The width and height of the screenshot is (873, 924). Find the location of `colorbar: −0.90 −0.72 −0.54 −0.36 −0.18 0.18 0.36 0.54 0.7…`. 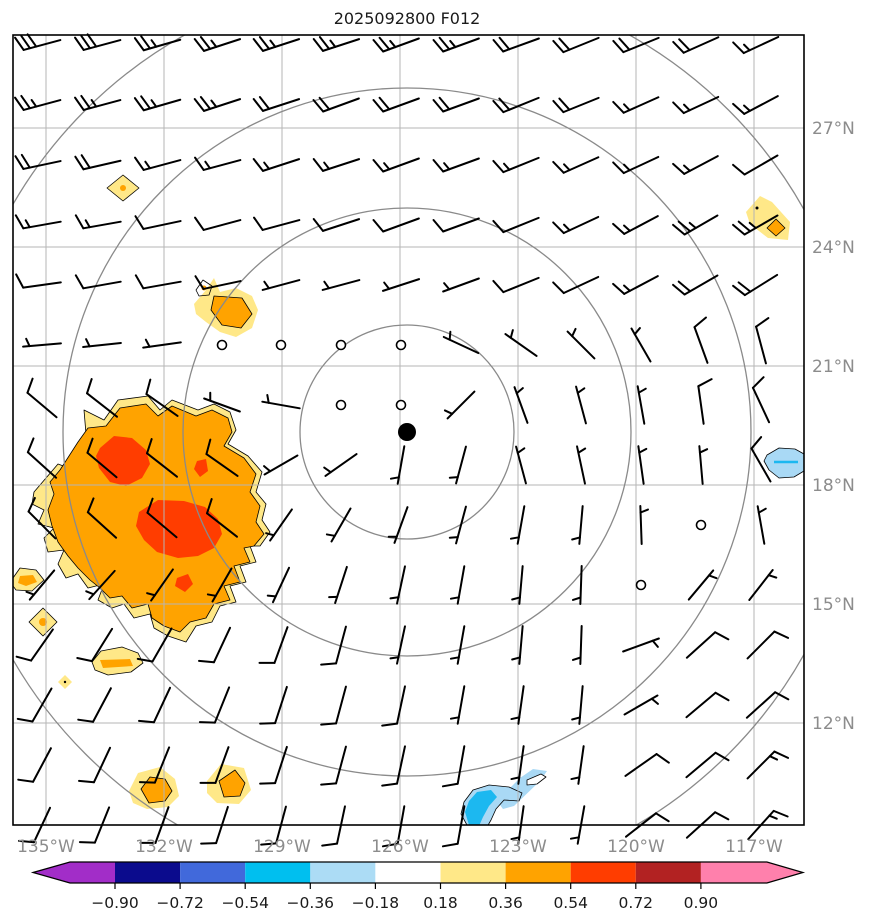

colorbar: −0.90 −0.72 −0.54 −0.36 −0.18 0.18 0.36 0.54 0.7… is located at coordinates (418, 886).